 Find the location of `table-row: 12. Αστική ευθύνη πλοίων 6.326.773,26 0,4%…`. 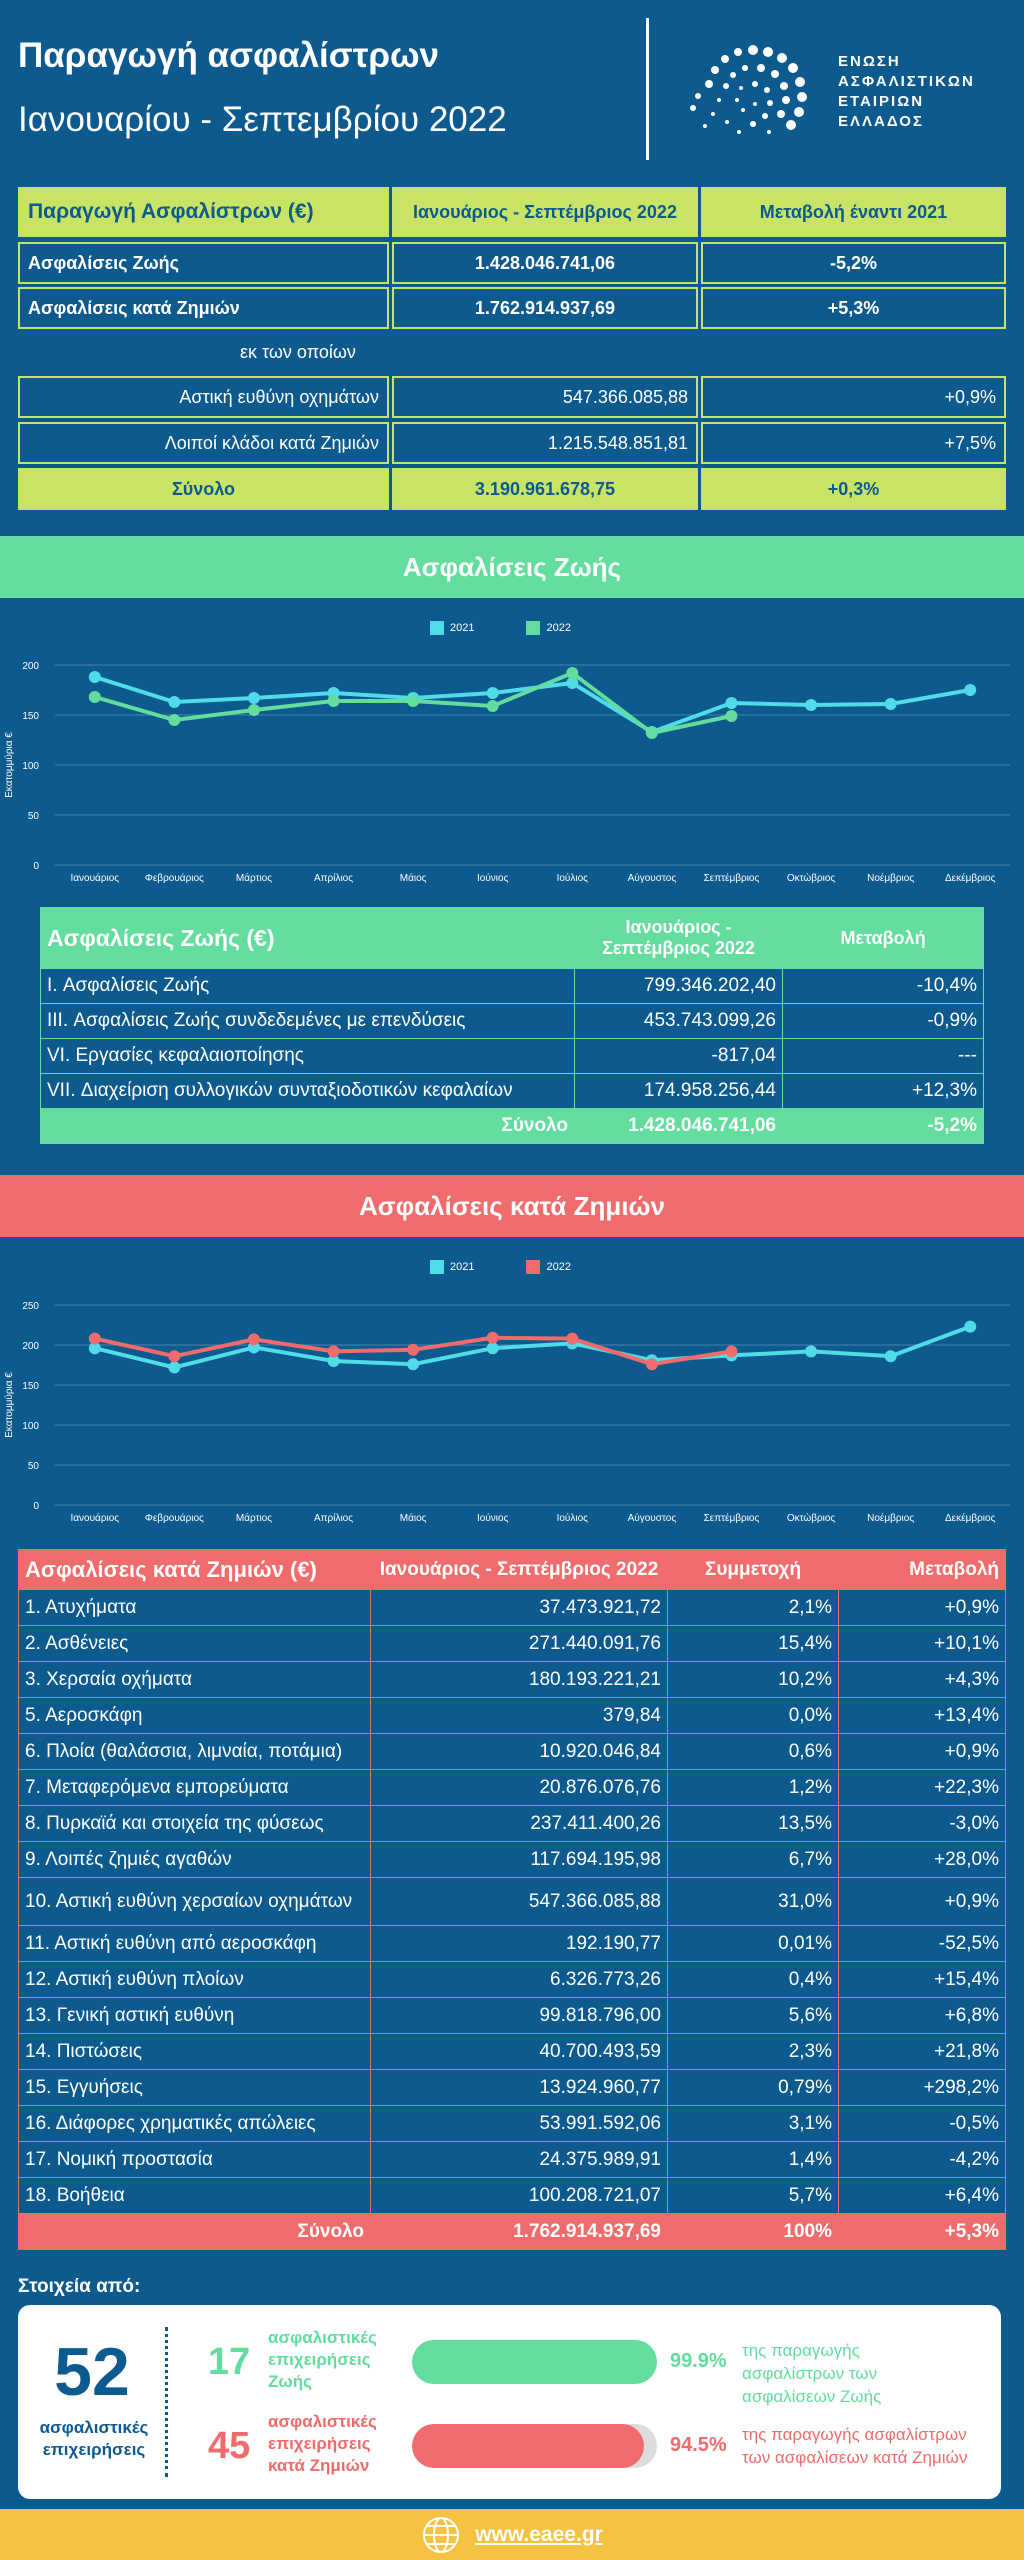

table-row: 12. Αστική ευθύνη πλοίων 6.326.773,26 0,4%… is located at coordinates (512, 1979).